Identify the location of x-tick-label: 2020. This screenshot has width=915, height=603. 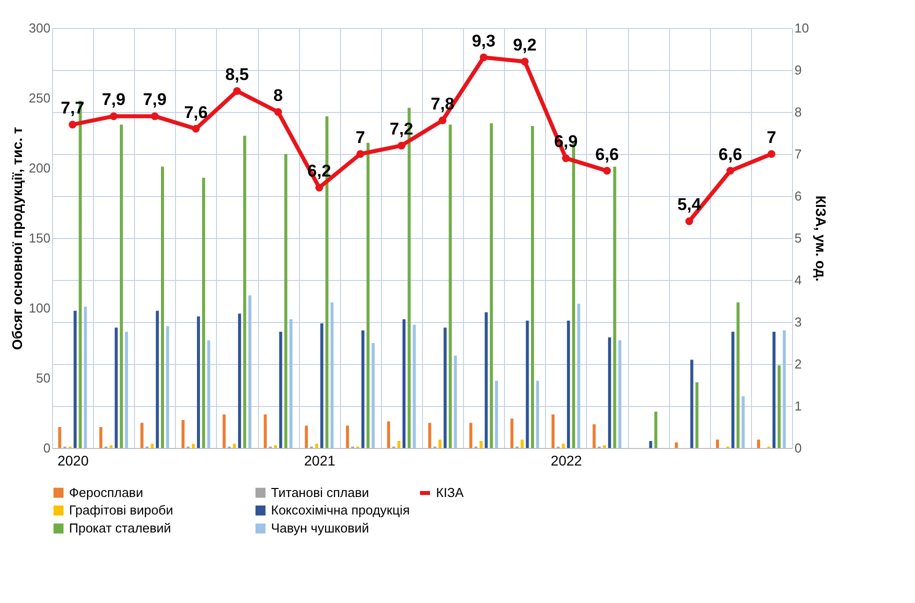
(73, 460).